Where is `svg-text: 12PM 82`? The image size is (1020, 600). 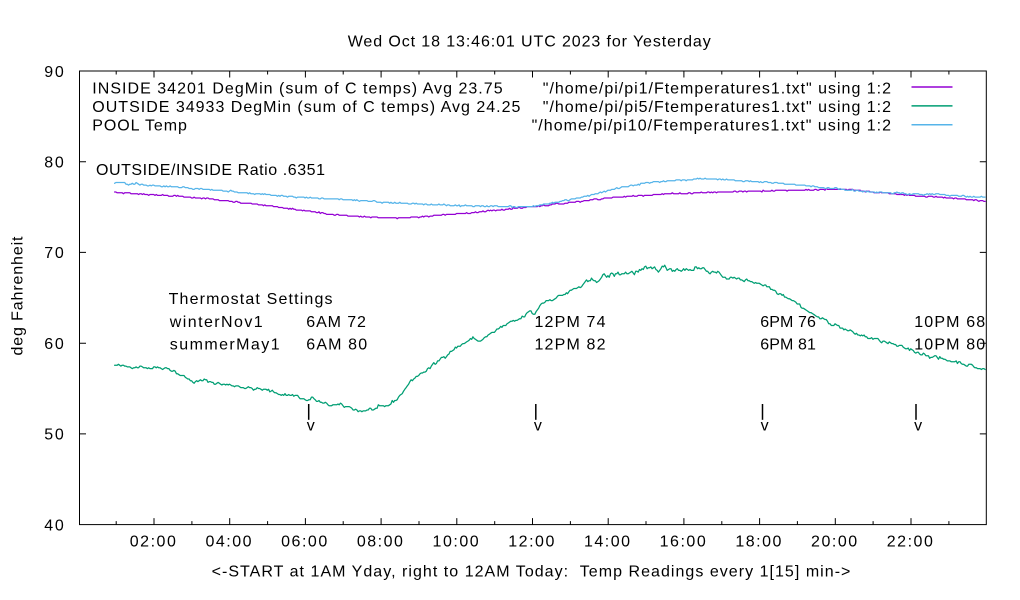
svg-text: 12PM 82 is located at coordinates (570, 345).